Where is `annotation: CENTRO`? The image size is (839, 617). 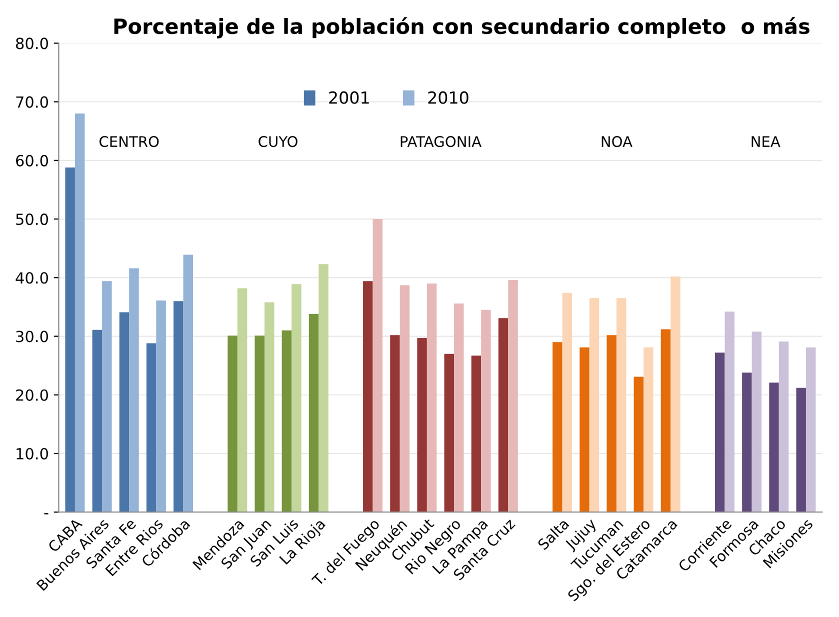 annotation: CENTRO is located at coordinates (129, 142).